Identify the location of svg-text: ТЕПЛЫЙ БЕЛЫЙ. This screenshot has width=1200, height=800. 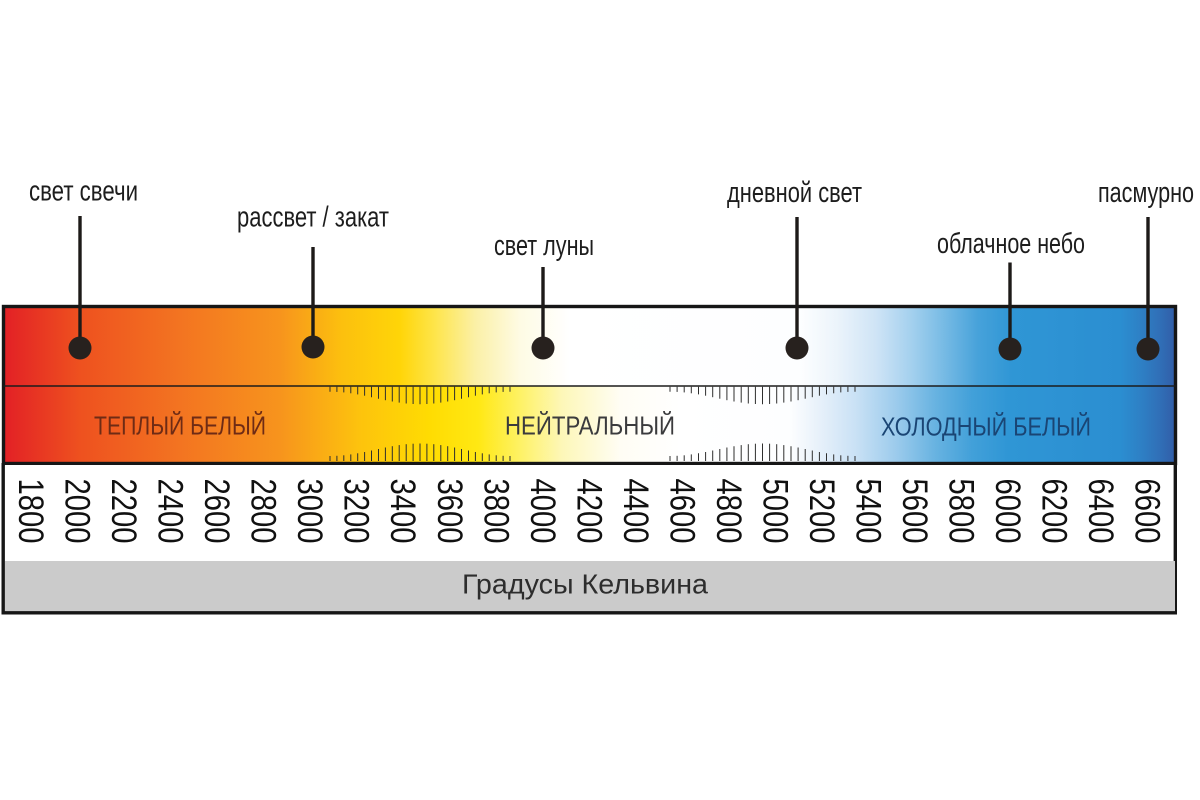
(180, 426).